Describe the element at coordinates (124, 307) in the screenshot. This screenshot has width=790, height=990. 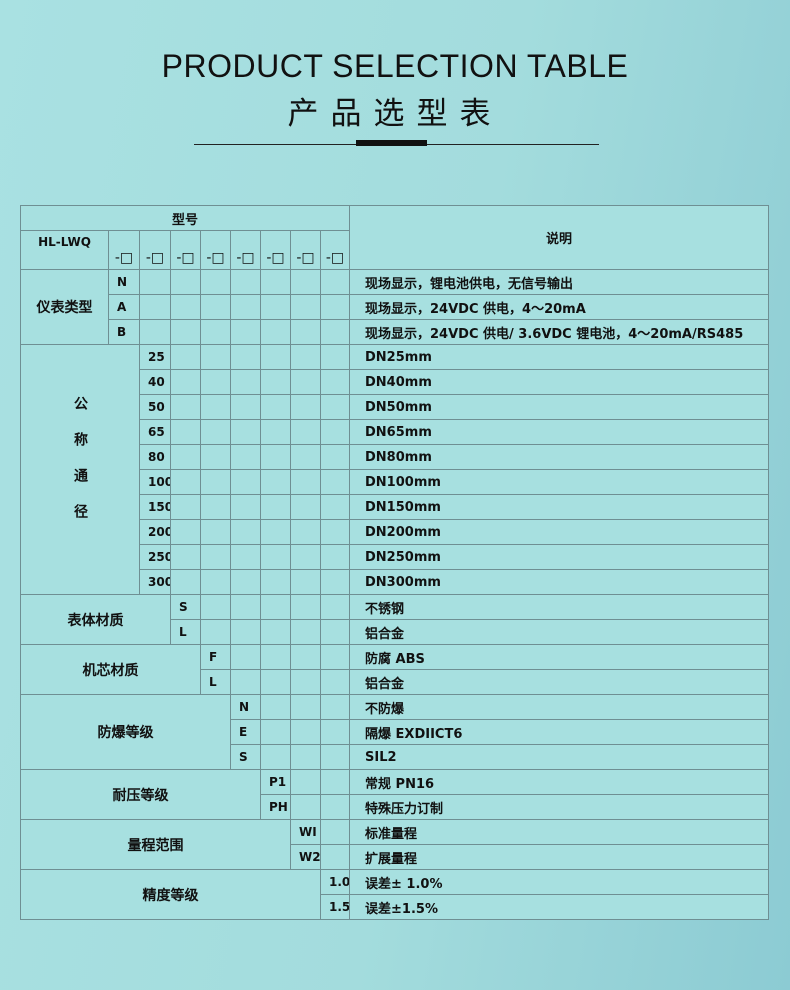
I see `option-code: A` at that location.